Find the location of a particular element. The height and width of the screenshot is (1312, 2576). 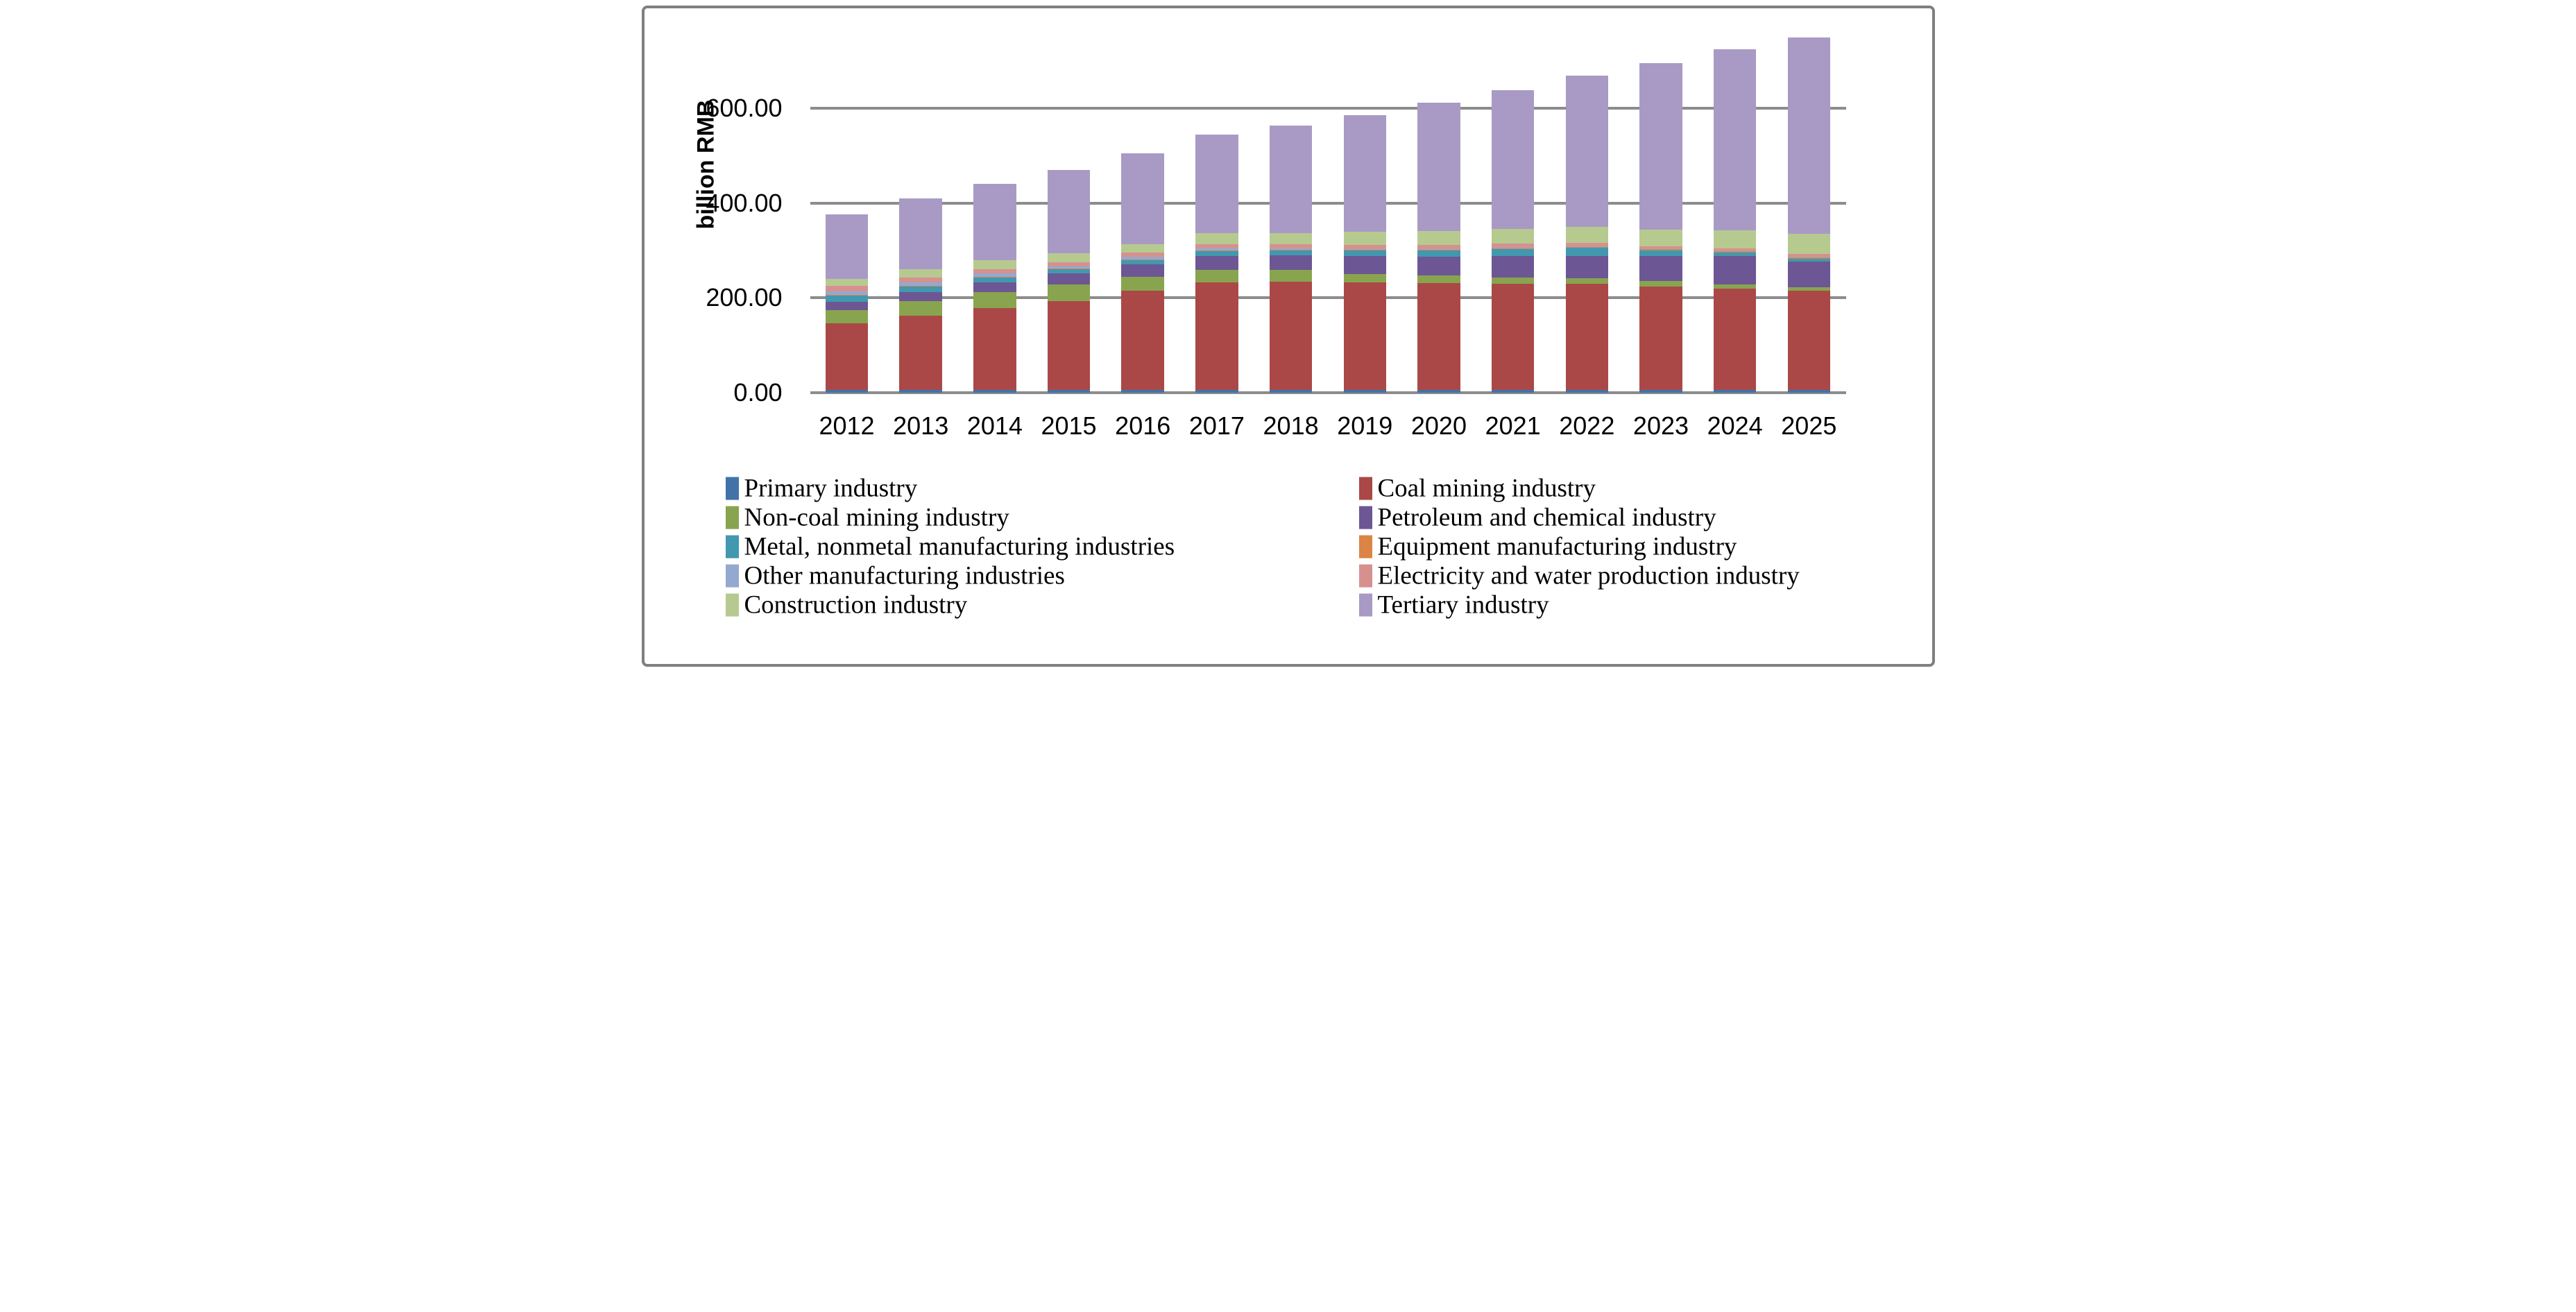

bar-2014 is located at coordinates (994, 288).